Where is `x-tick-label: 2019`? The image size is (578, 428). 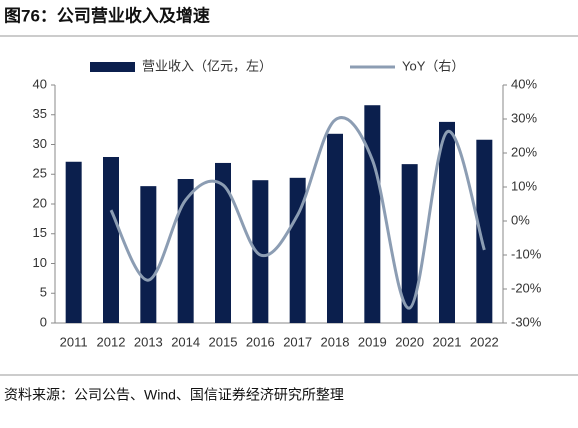 x-tick-label: 2019 is located at coordinates (372, 341).